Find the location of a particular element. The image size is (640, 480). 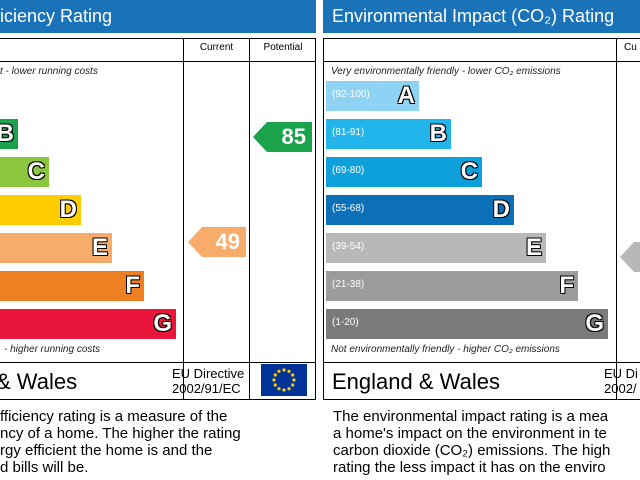

energy-panel-header: iciency Rating is located at coordinates (158, 16).